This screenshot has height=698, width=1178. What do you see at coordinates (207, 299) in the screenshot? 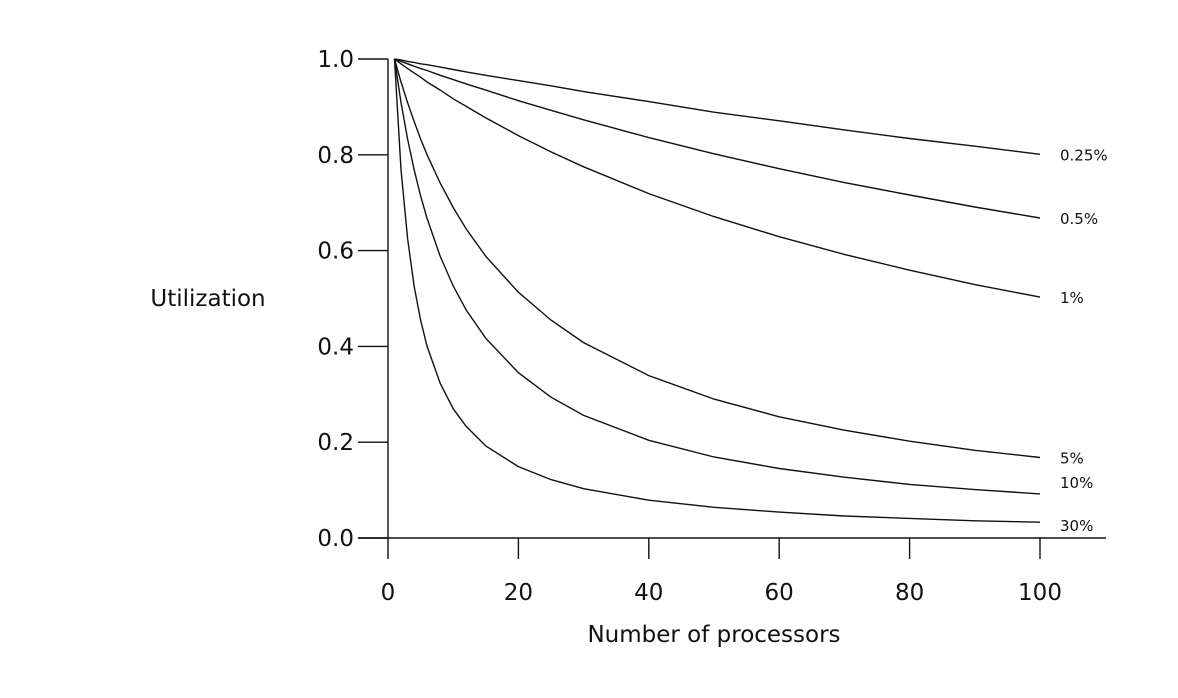
I see `y-axis-title: Utilization` at bounding box center [207, 299].